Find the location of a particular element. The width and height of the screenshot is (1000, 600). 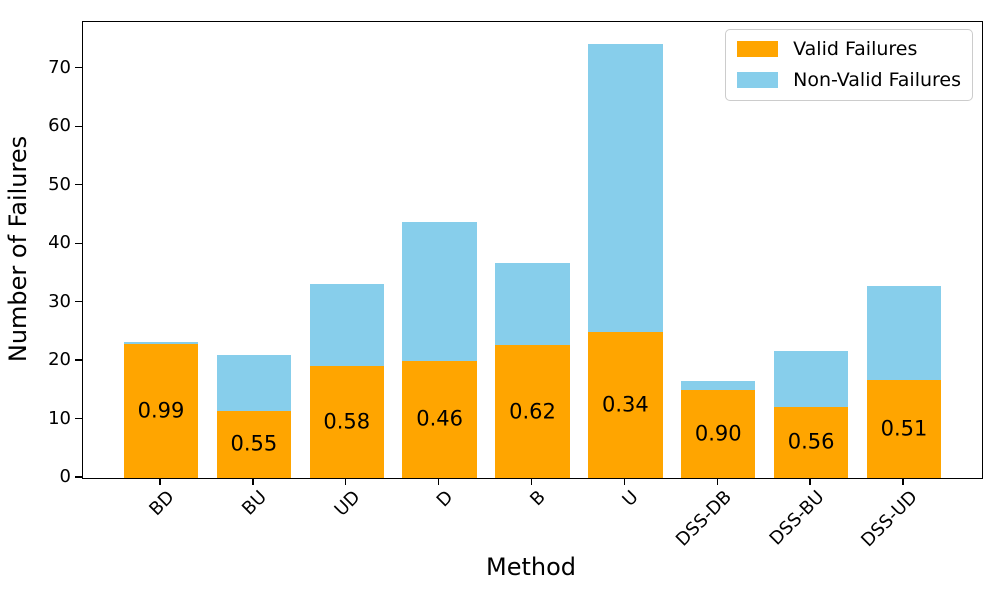

legend: Valid Failures Non-Valid Failures is located at coordinates (849, 65).